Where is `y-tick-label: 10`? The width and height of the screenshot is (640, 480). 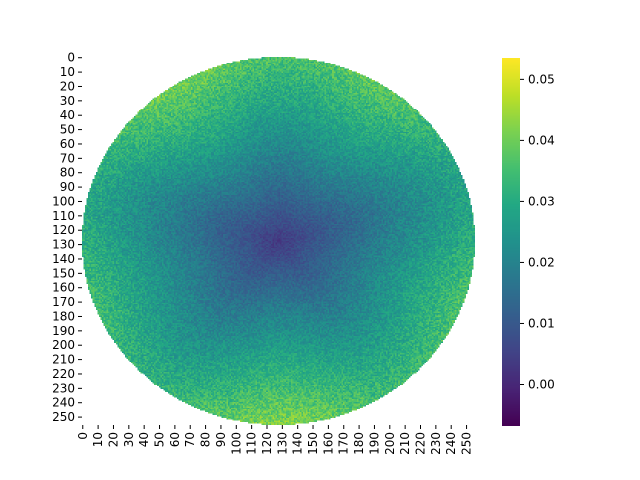
y-tick-label: 10 is located at coordinates (67, 72).